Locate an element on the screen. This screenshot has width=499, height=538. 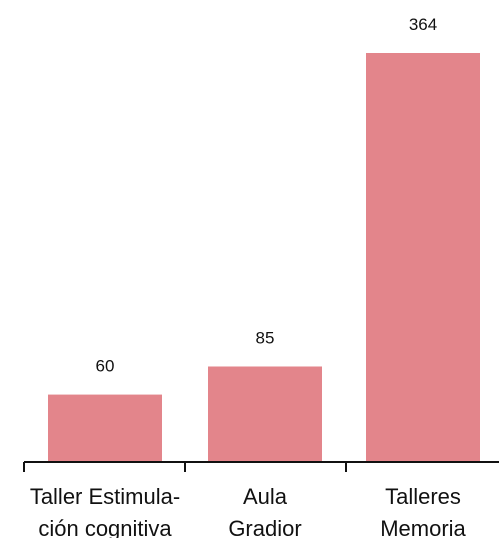
value-label-2: 364 is located at coordinates (423, 24).